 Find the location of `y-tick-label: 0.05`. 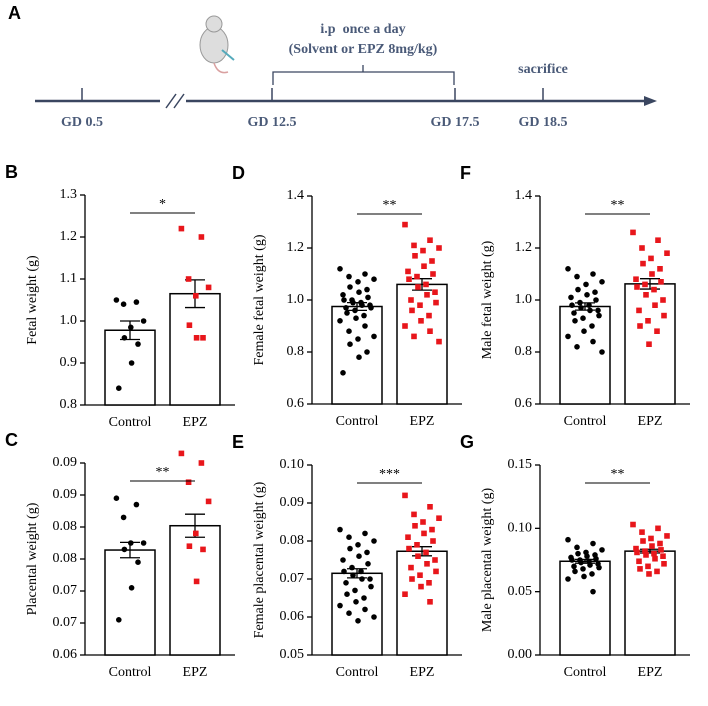

y-tick-label: 0.05 is located at coordinates (292, 654).